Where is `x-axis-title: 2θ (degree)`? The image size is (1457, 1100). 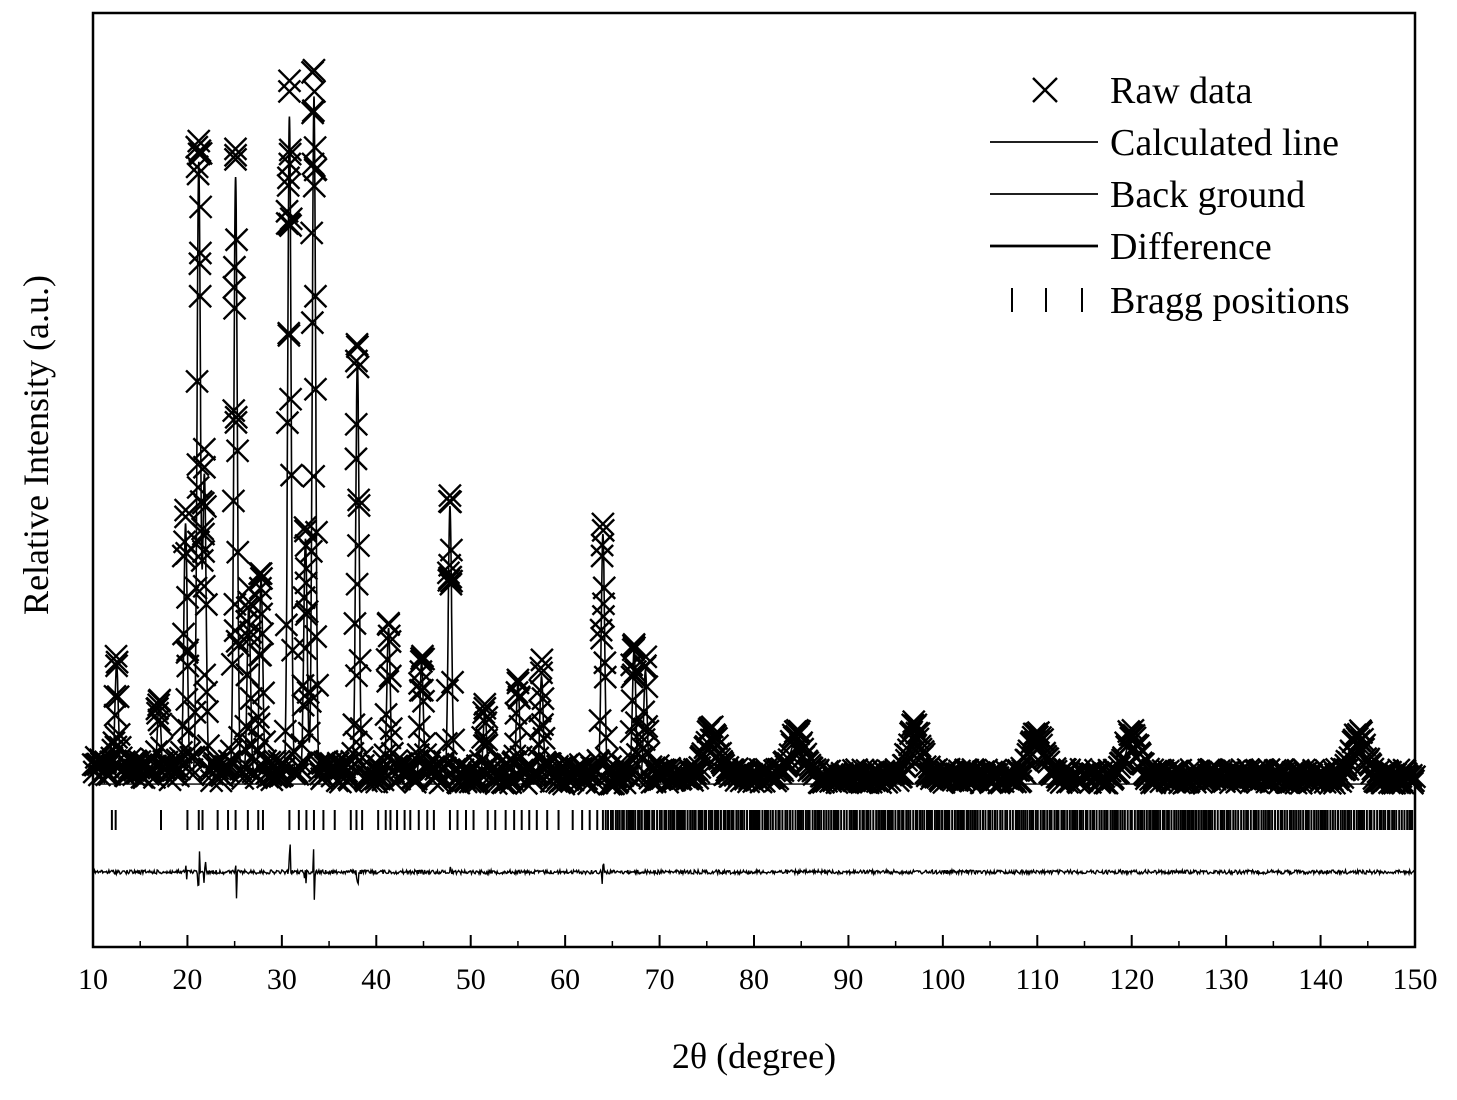
x-axis-title: 2θ (degree) is located at coordinates (754, 1056).